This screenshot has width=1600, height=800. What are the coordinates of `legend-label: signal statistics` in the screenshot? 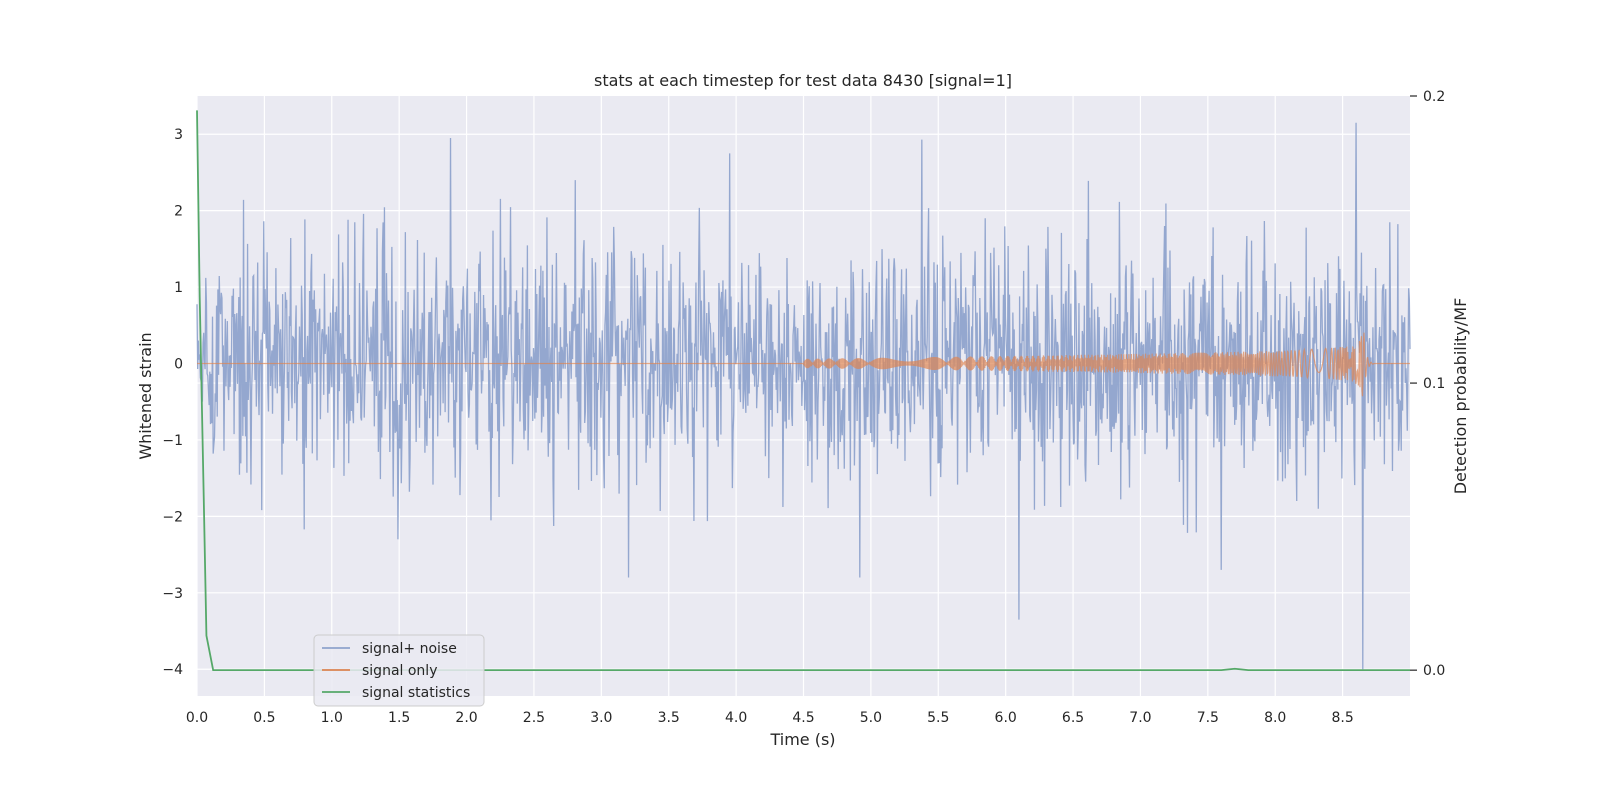 It's located at (416, 693).